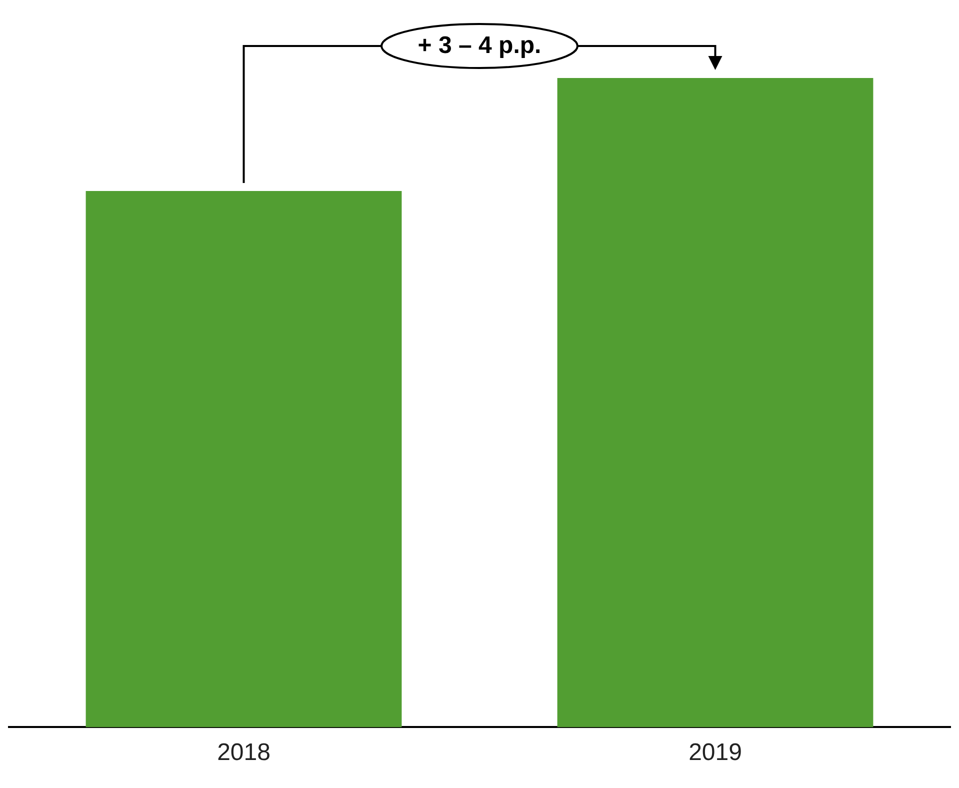 This screenshot has width=959, height=788. What do you see at coordinates (243, 752) in the screenshot?
I see `x-tick-label: 2018` at bounding box center [243, 752].